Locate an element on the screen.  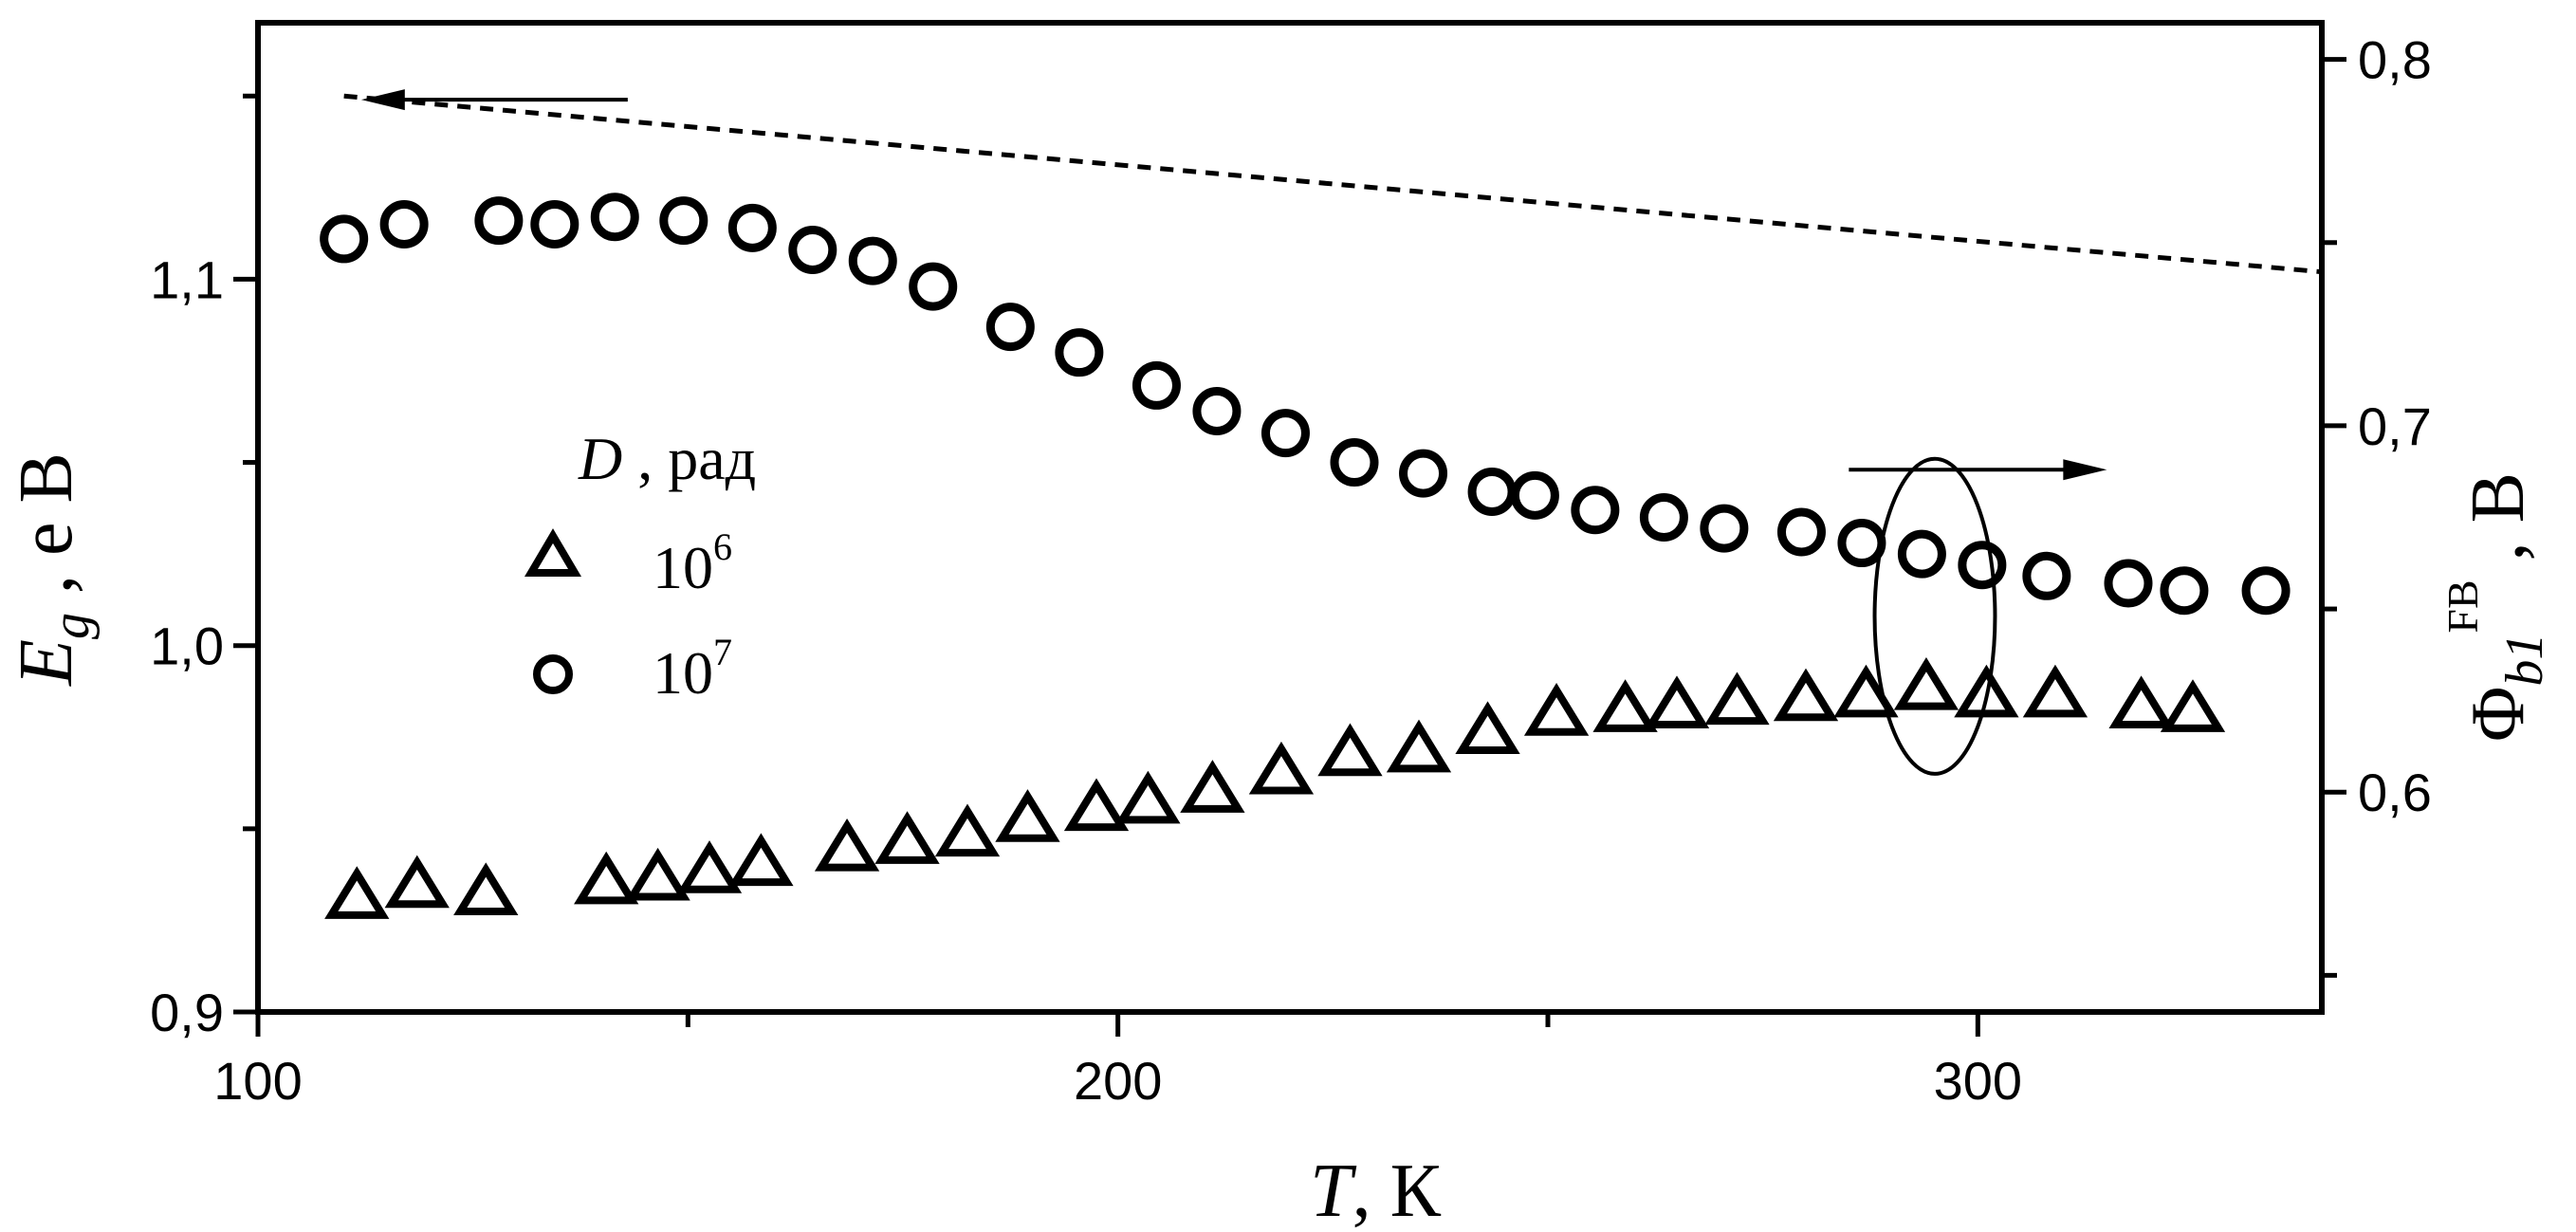
highlight-ellipse is located at coordinates (1934, 616).